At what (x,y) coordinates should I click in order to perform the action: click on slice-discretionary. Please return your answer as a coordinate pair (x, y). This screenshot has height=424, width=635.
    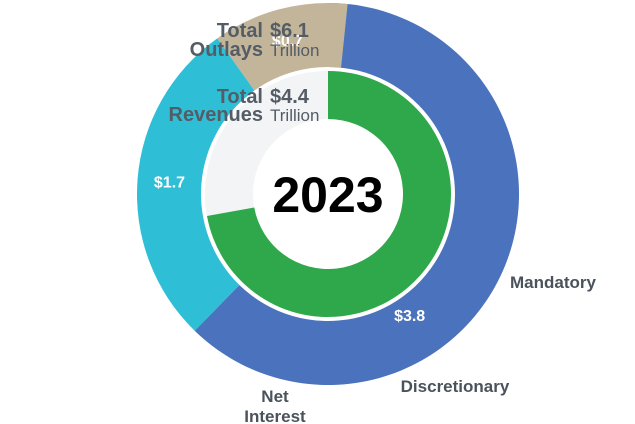
    Looking at the image, I should click on (196, 184).